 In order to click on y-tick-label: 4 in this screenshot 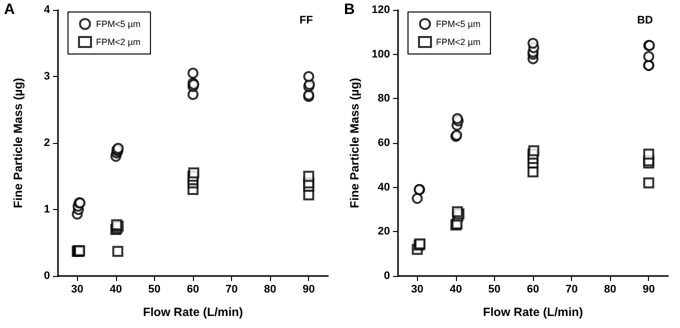, I will do `click(47, 10)`.